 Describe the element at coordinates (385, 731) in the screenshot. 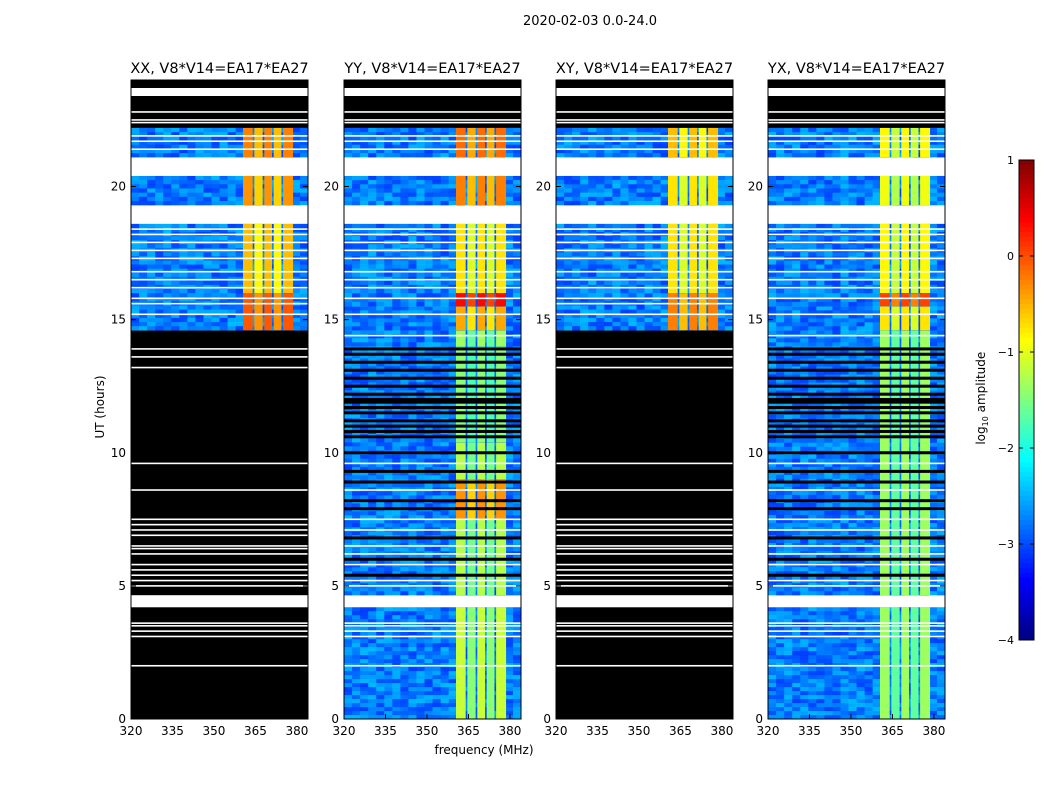

I see `x-tick-label: 335` at that location.